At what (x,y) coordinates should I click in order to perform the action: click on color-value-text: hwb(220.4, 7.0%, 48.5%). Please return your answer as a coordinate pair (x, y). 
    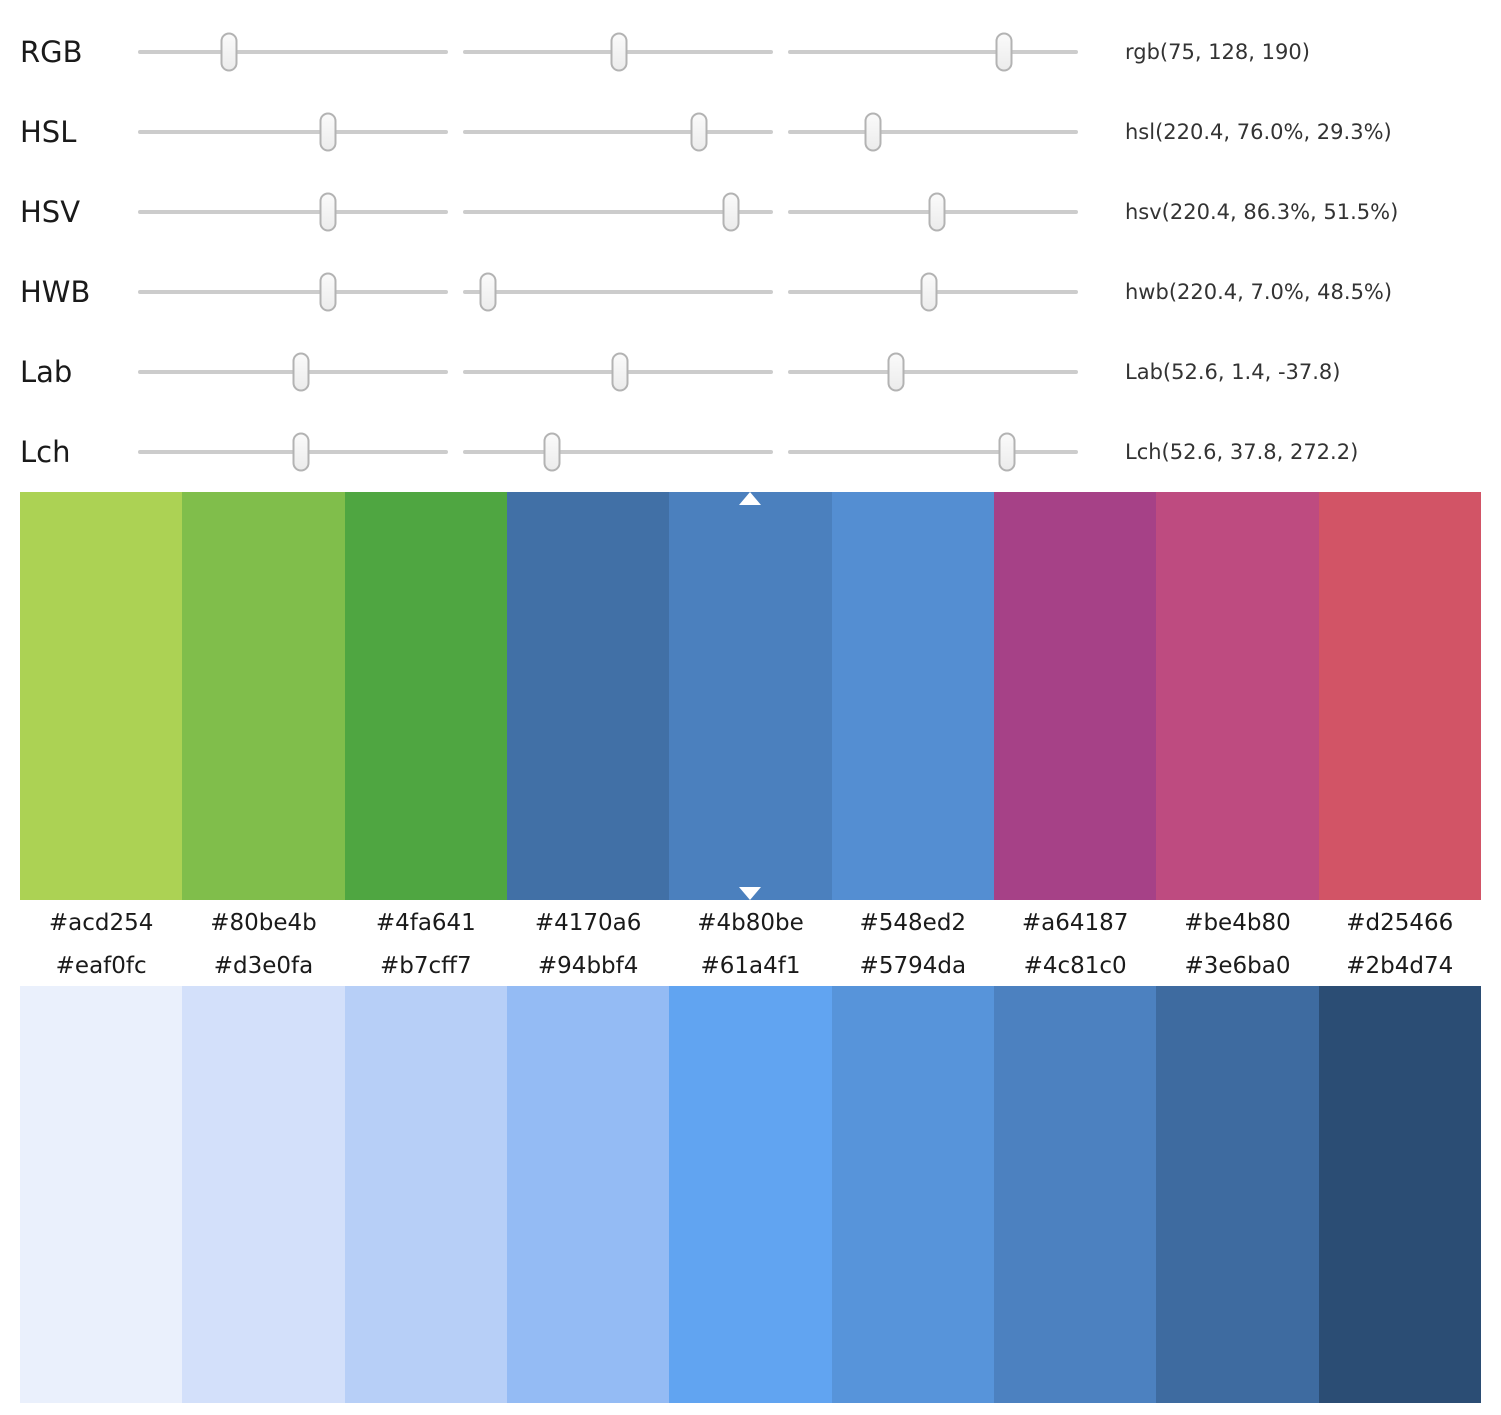
    Looking at the image, I should click on (1259, 292).